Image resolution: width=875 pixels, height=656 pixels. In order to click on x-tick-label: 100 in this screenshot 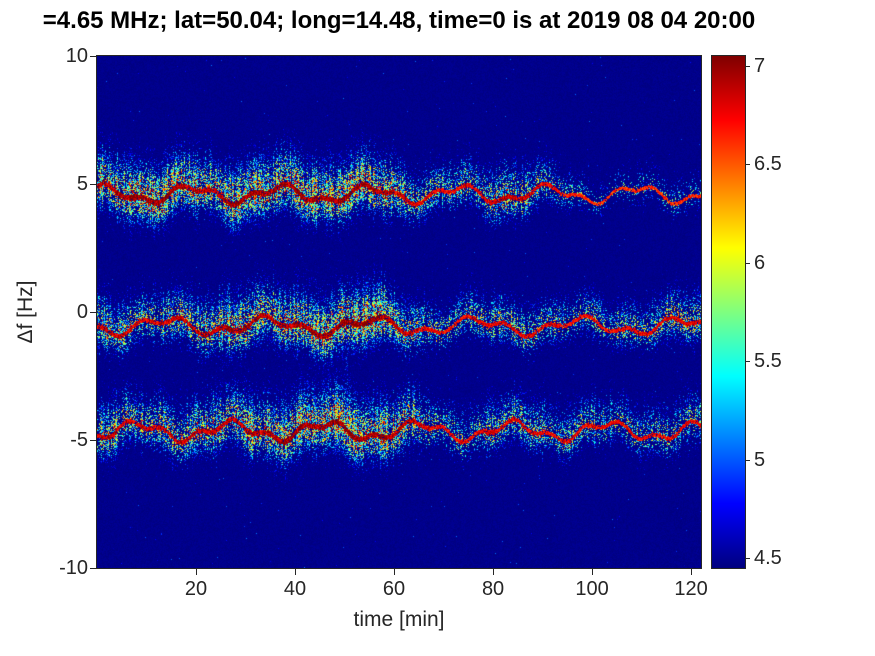, I will do `click(592, 589)`.